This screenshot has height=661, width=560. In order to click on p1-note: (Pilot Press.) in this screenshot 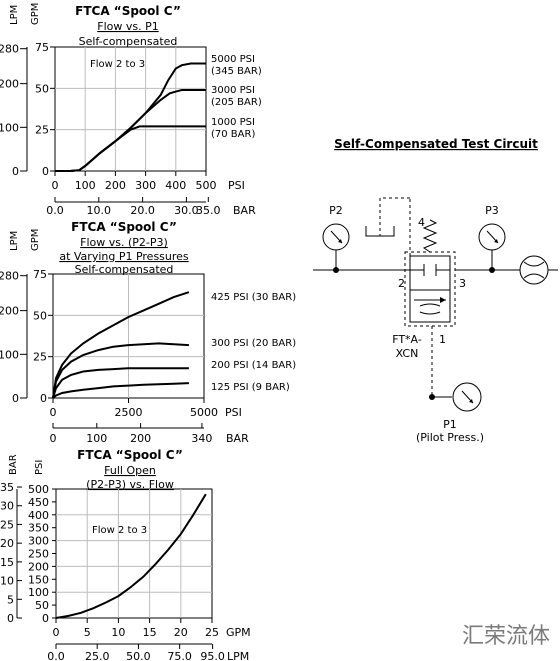, I will do `click(450, 437)`.